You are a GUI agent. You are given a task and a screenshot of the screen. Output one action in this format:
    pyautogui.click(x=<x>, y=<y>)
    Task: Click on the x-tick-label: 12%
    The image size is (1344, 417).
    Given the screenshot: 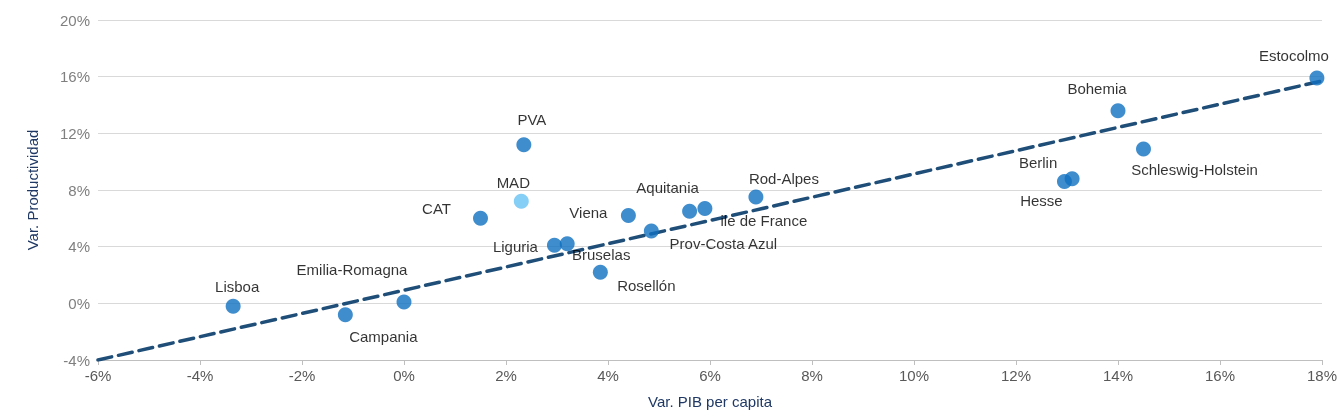 What is the action you would take?
    pyautogui.click(x=1016, y=375)
    